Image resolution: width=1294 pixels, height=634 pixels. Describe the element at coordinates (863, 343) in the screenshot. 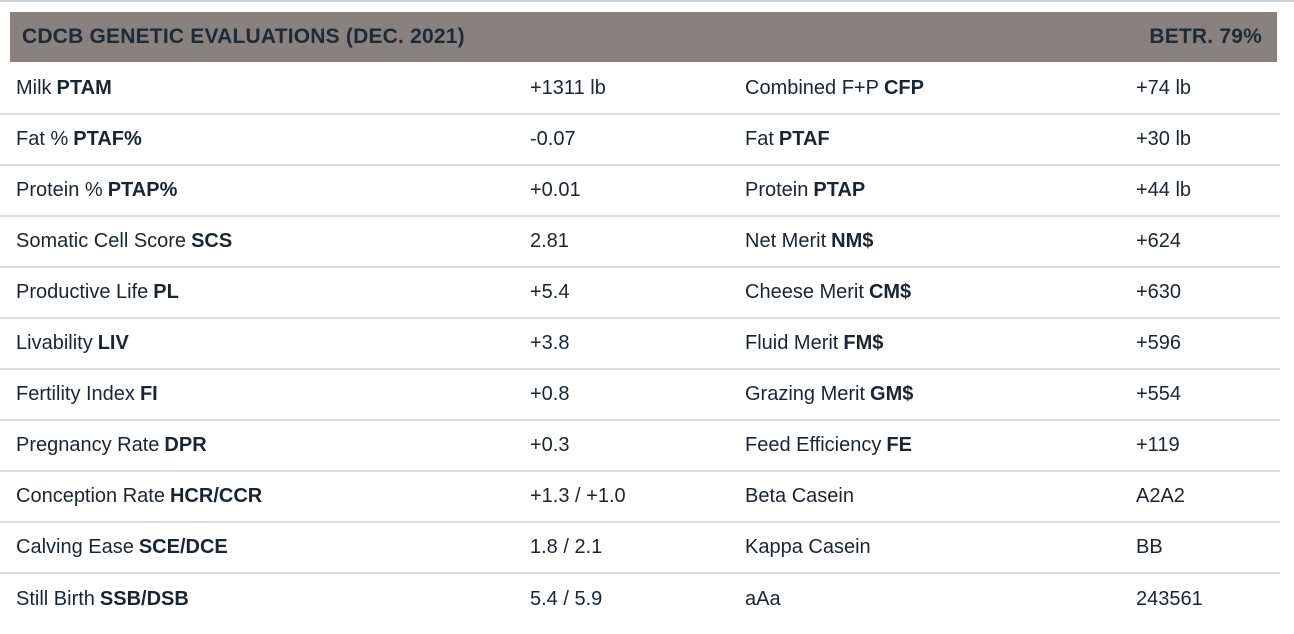

I see `right-metric-abbr: FM$` at that location.